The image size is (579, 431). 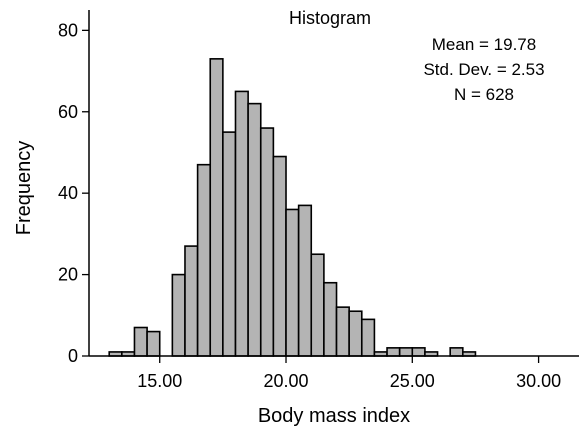 What do you see at coordinates (68, 193) in the screenshot?
I see `y-tick-label: 40` at bounding box center [68, 193].